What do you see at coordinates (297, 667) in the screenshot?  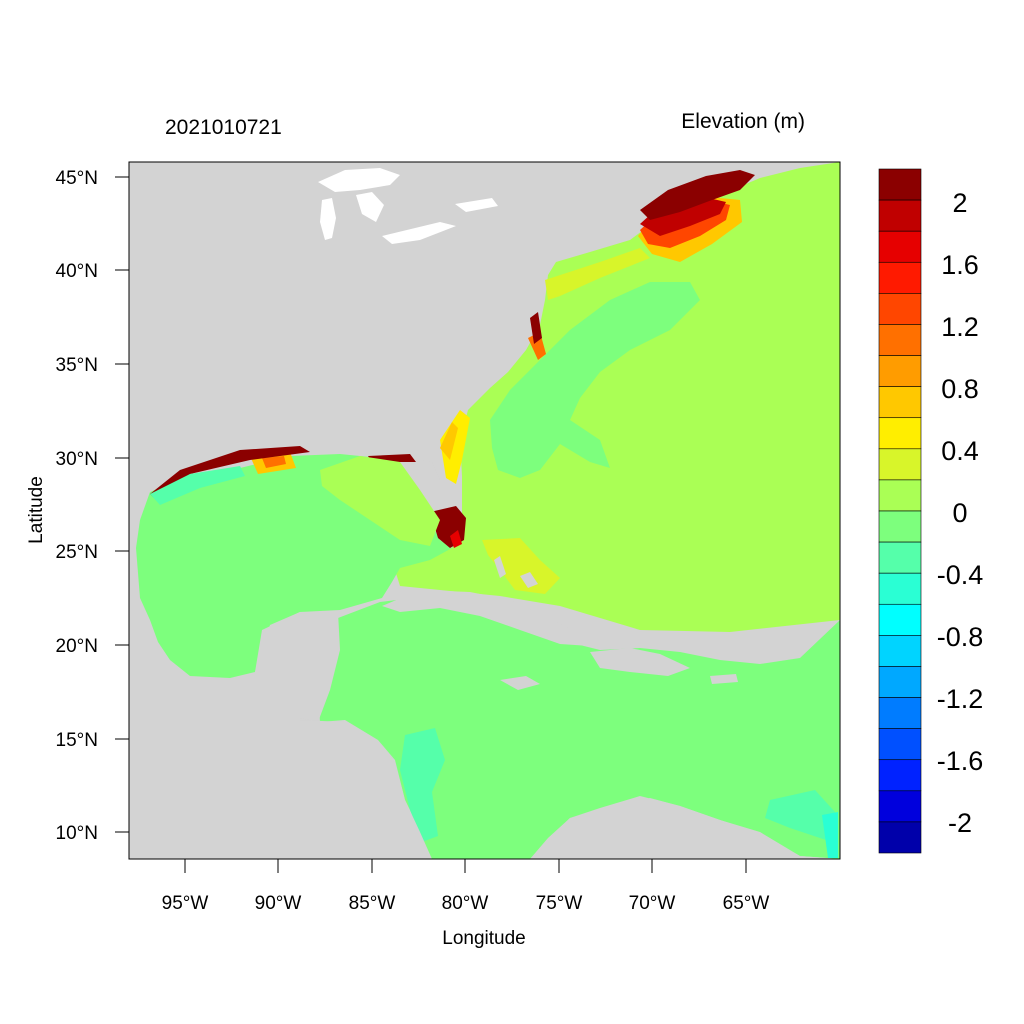 I see `yucatan-peninsula` at bounding box center [297, 667].